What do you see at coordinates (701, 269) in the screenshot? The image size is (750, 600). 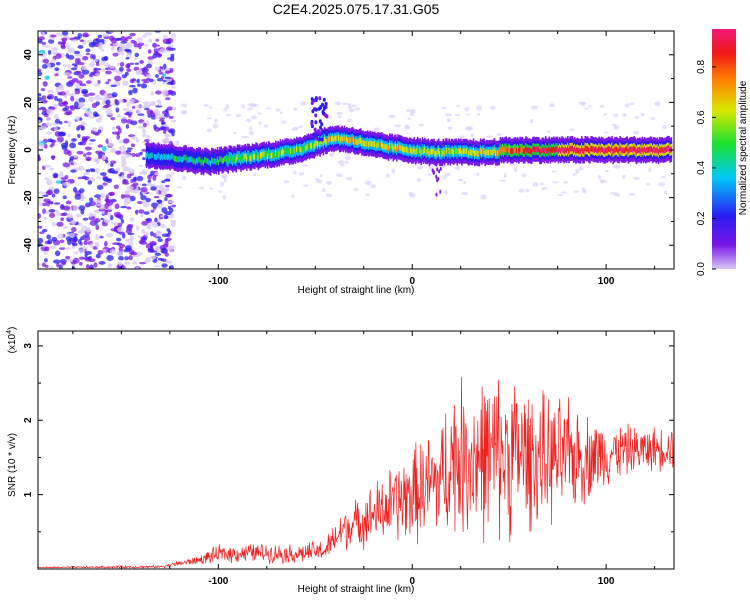 I see `colorbar-tick-label: 0.0` at bounding box center [701, 269].